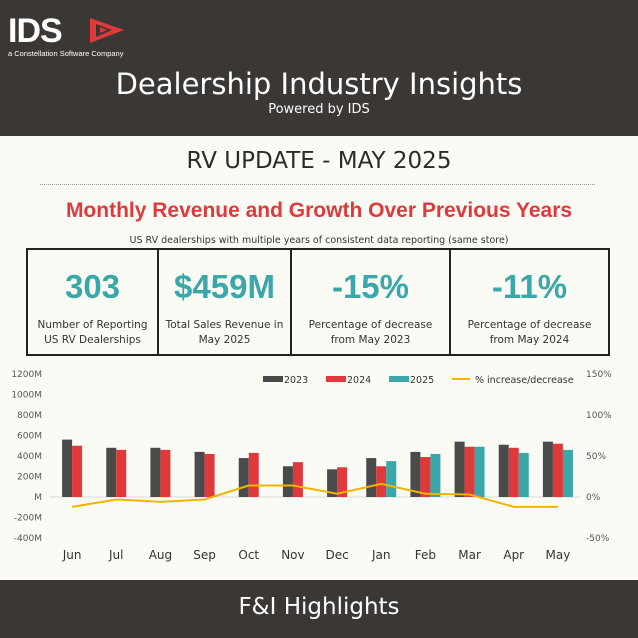 This screenshot has height=638, width=638. I want to click on y-tick-label-left: 200M, so click(29, 478).